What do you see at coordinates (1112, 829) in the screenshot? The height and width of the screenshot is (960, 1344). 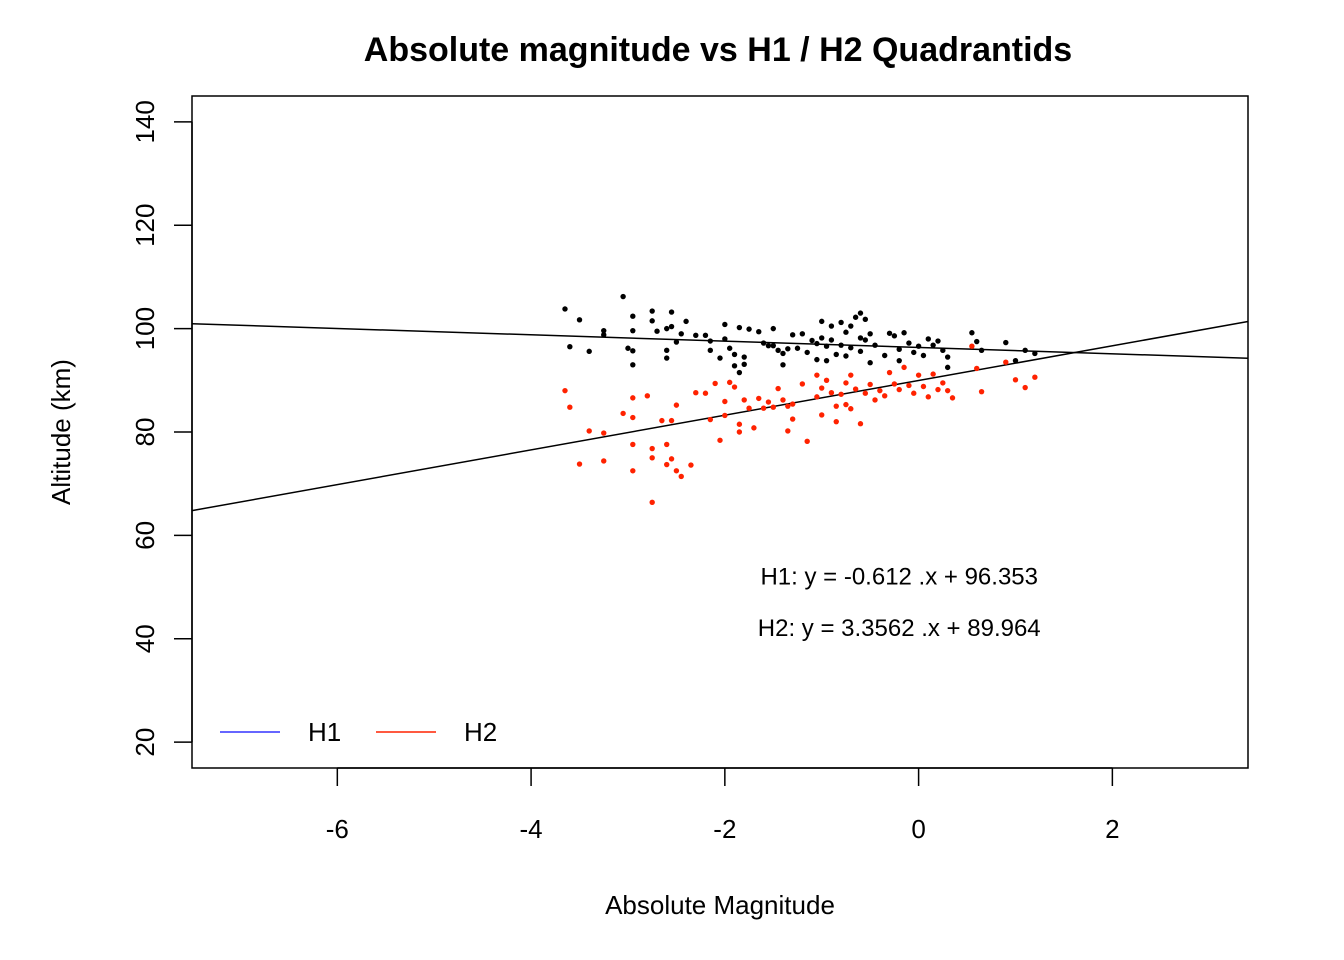 I see `x-tick-label: 2` at bounding box center [1112, 829].